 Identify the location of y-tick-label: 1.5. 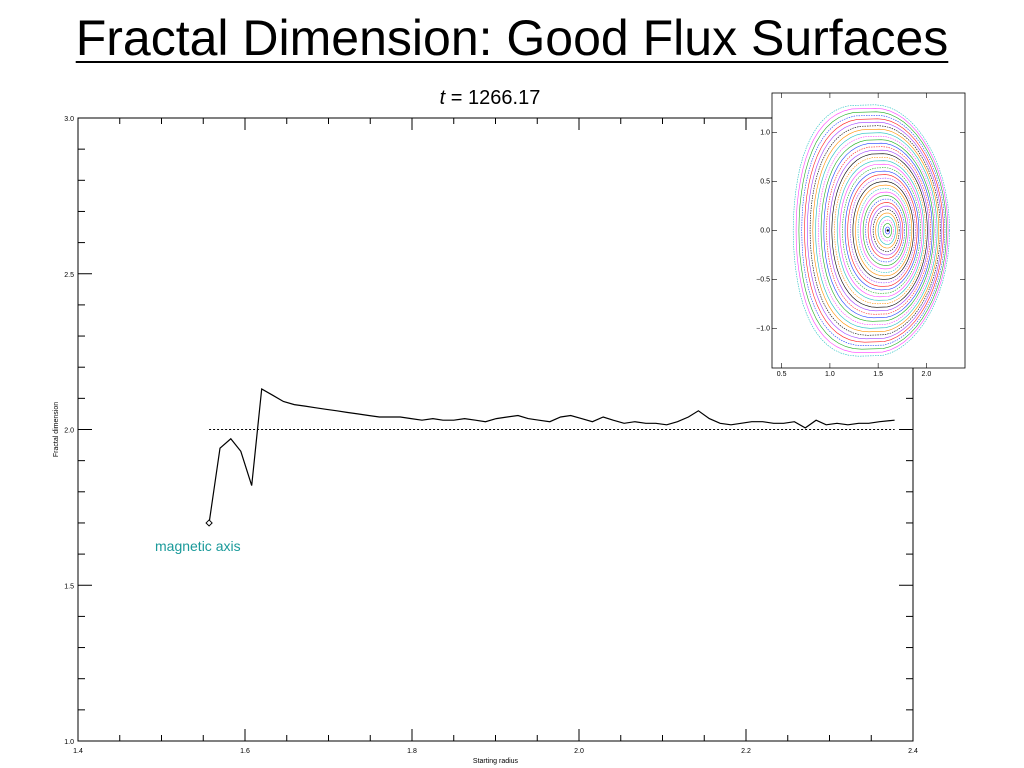
(69, 586).